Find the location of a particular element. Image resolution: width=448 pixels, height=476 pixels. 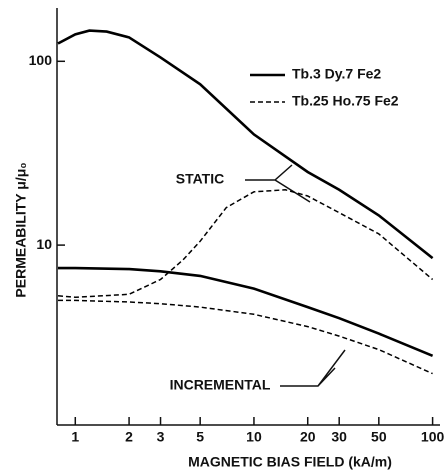

annotation: INCREMENTAL is located at coordinates (220, 385).